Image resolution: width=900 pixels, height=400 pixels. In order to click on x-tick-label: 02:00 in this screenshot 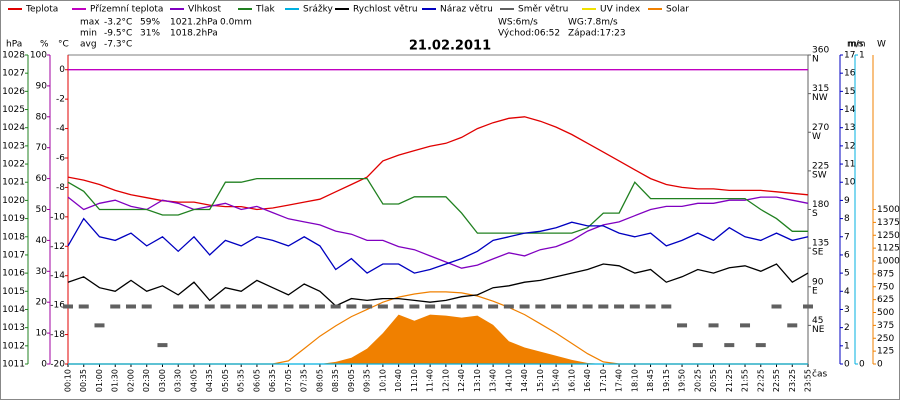, I will do `click(130, 380)`.